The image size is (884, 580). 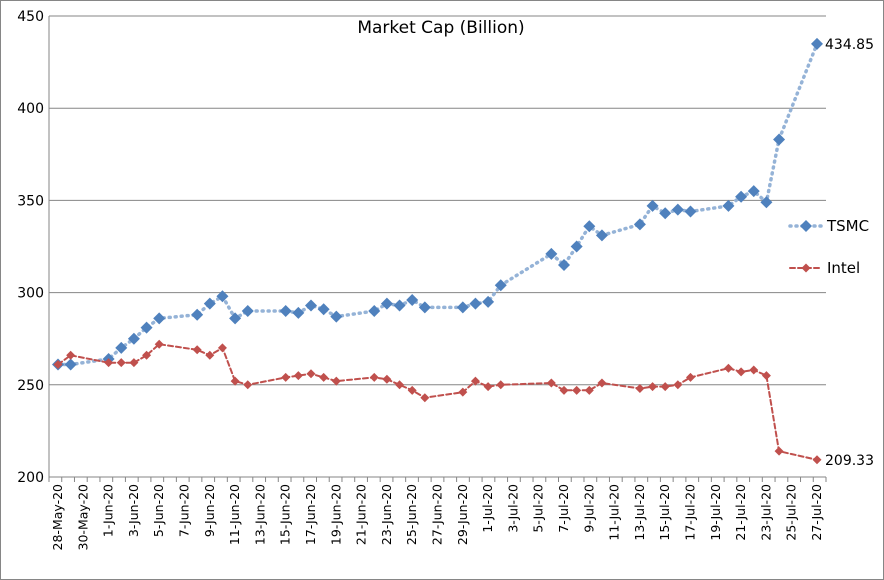 What do you see at coordinates (411, 514) in the screenshot?
I see `x-tick-label: 25-Jun-20` at bounding box center [411, 514].